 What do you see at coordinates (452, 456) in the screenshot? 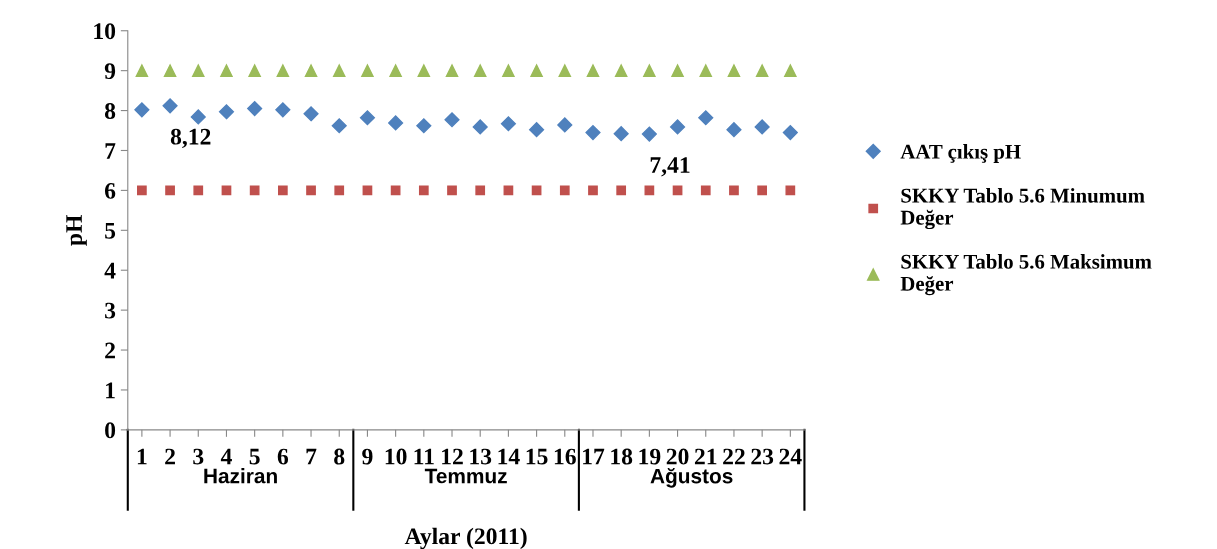
I see `x-tick-label: 12` at bounding box center [452, 456].